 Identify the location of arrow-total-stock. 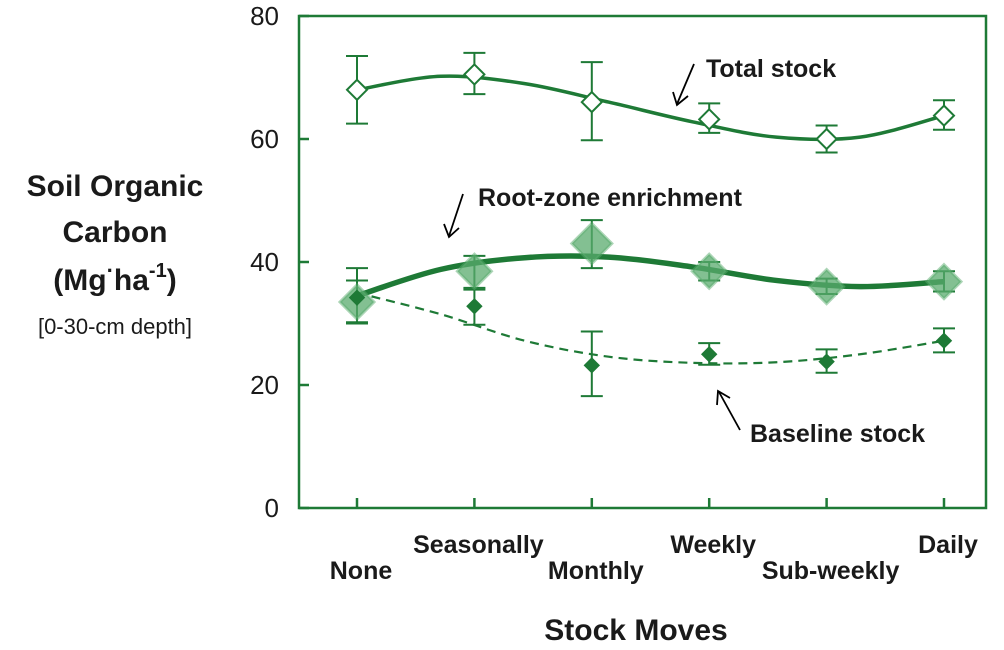
(685, 84).